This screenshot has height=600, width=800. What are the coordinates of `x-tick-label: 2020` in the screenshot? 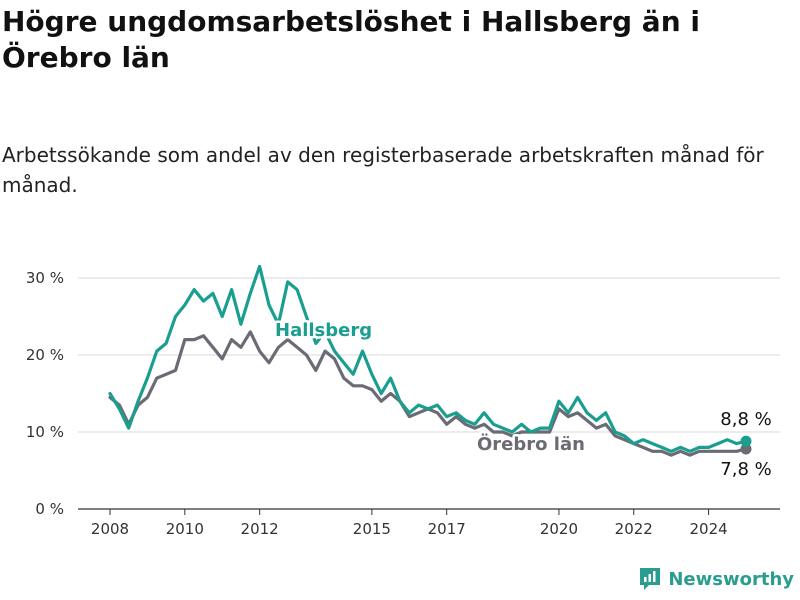 It's located at (559, 529).